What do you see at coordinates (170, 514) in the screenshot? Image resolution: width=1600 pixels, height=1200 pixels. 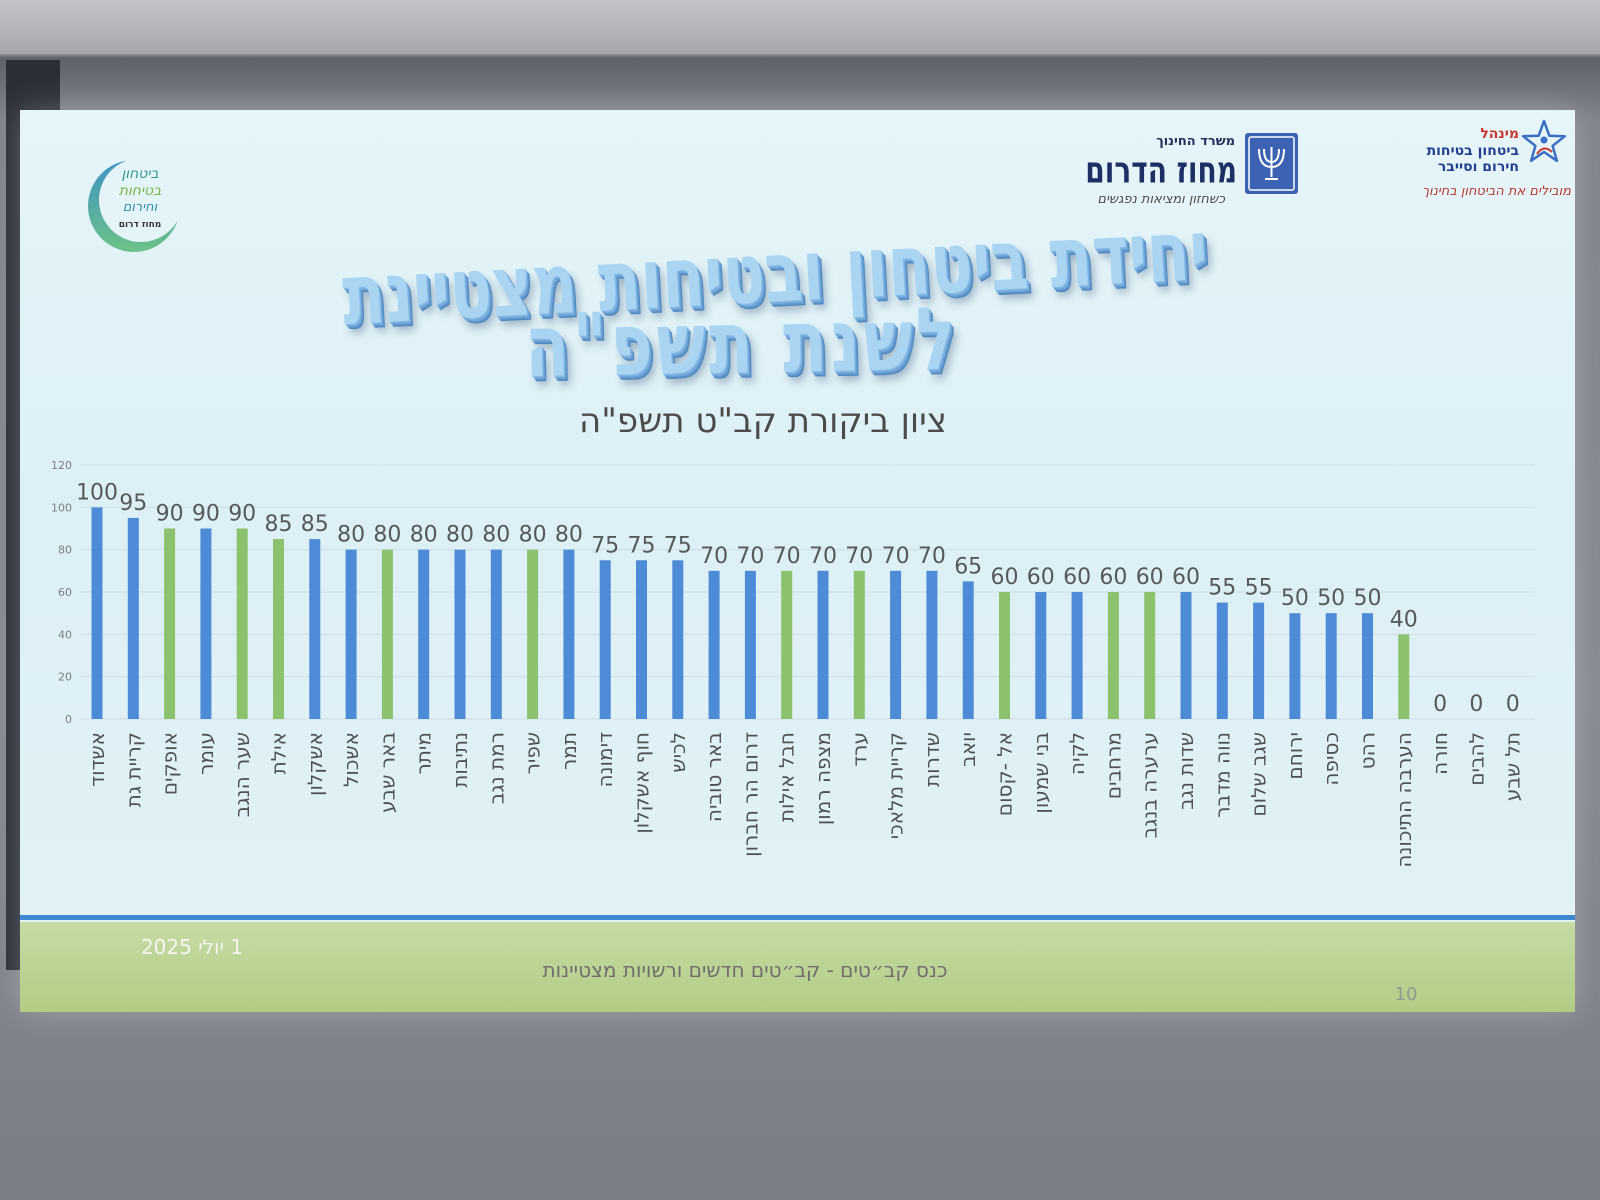 I see `data-label-3: 90` at bounding box center [170, 514].